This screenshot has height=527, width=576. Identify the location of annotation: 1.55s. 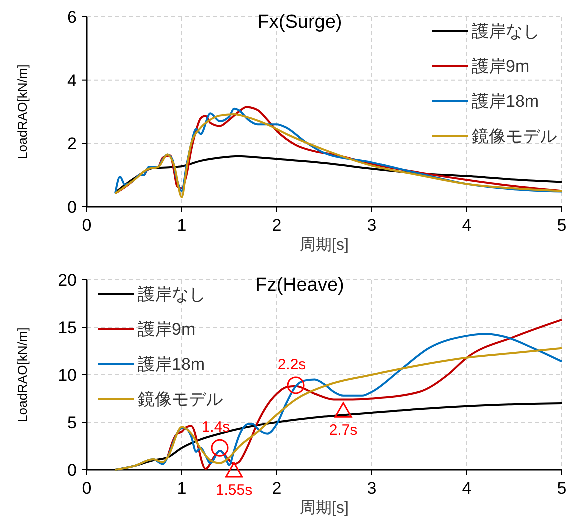
(234, 490).